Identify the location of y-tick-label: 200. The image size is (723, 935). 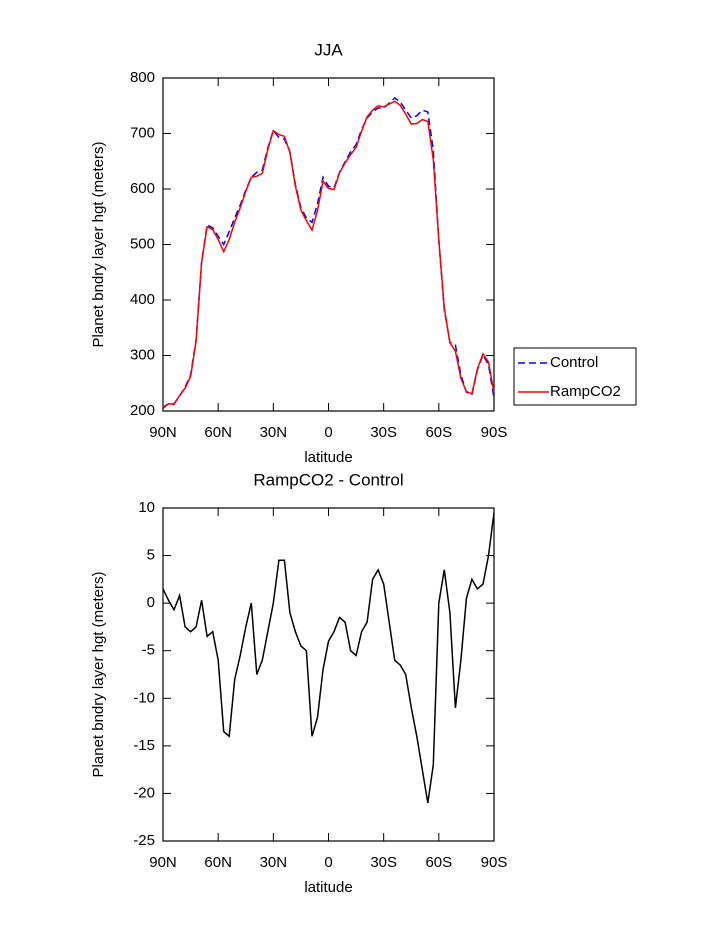
(142, 410).